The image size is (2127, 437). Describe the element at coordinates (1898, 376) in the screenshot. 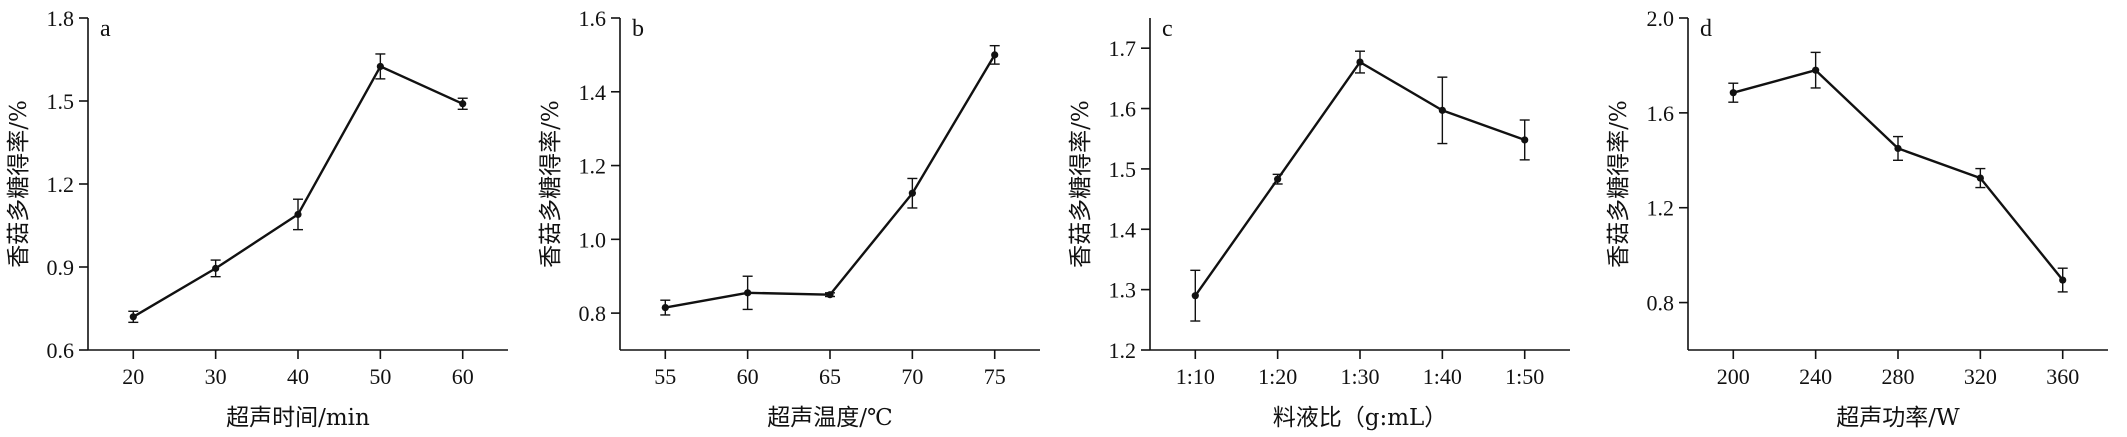

I see `x-tick-label: 280` at that location.